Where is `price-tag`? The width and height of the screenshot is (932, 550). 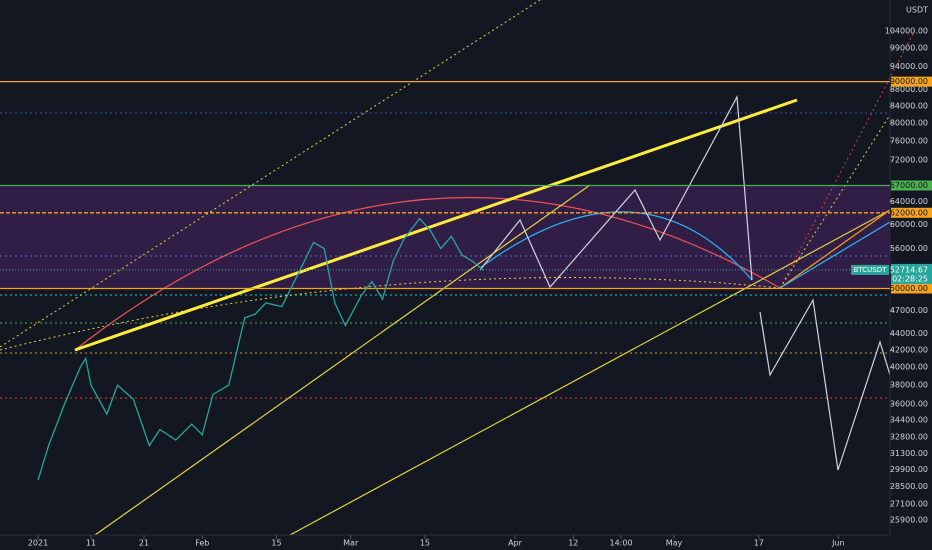
price-tag is located at coordinates (911, 273).